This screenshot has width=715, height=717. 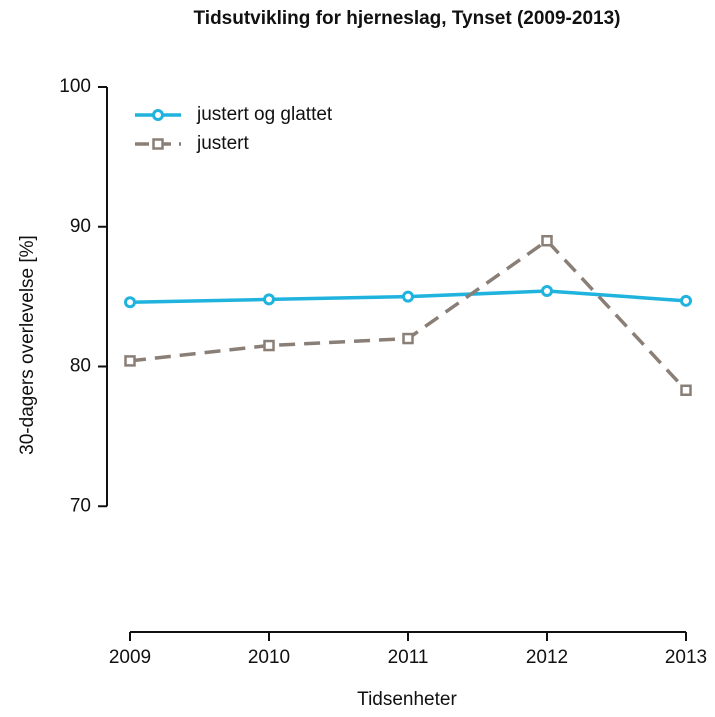 I want to click on y-tick-label: 80, so click(x=80, y=366).